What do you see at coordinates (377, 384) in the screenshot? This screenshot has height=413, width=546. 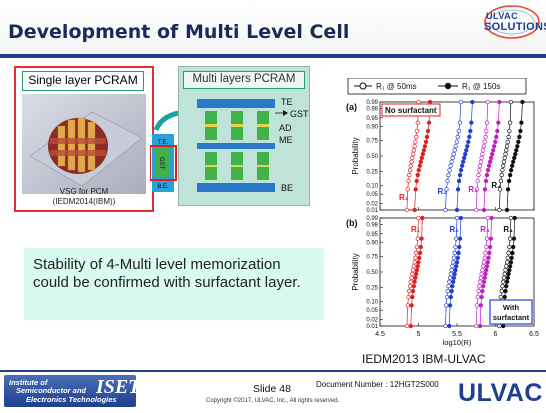 I see `document-number: Document Number : 12HGT2S000` at bounding box center [377, 384].